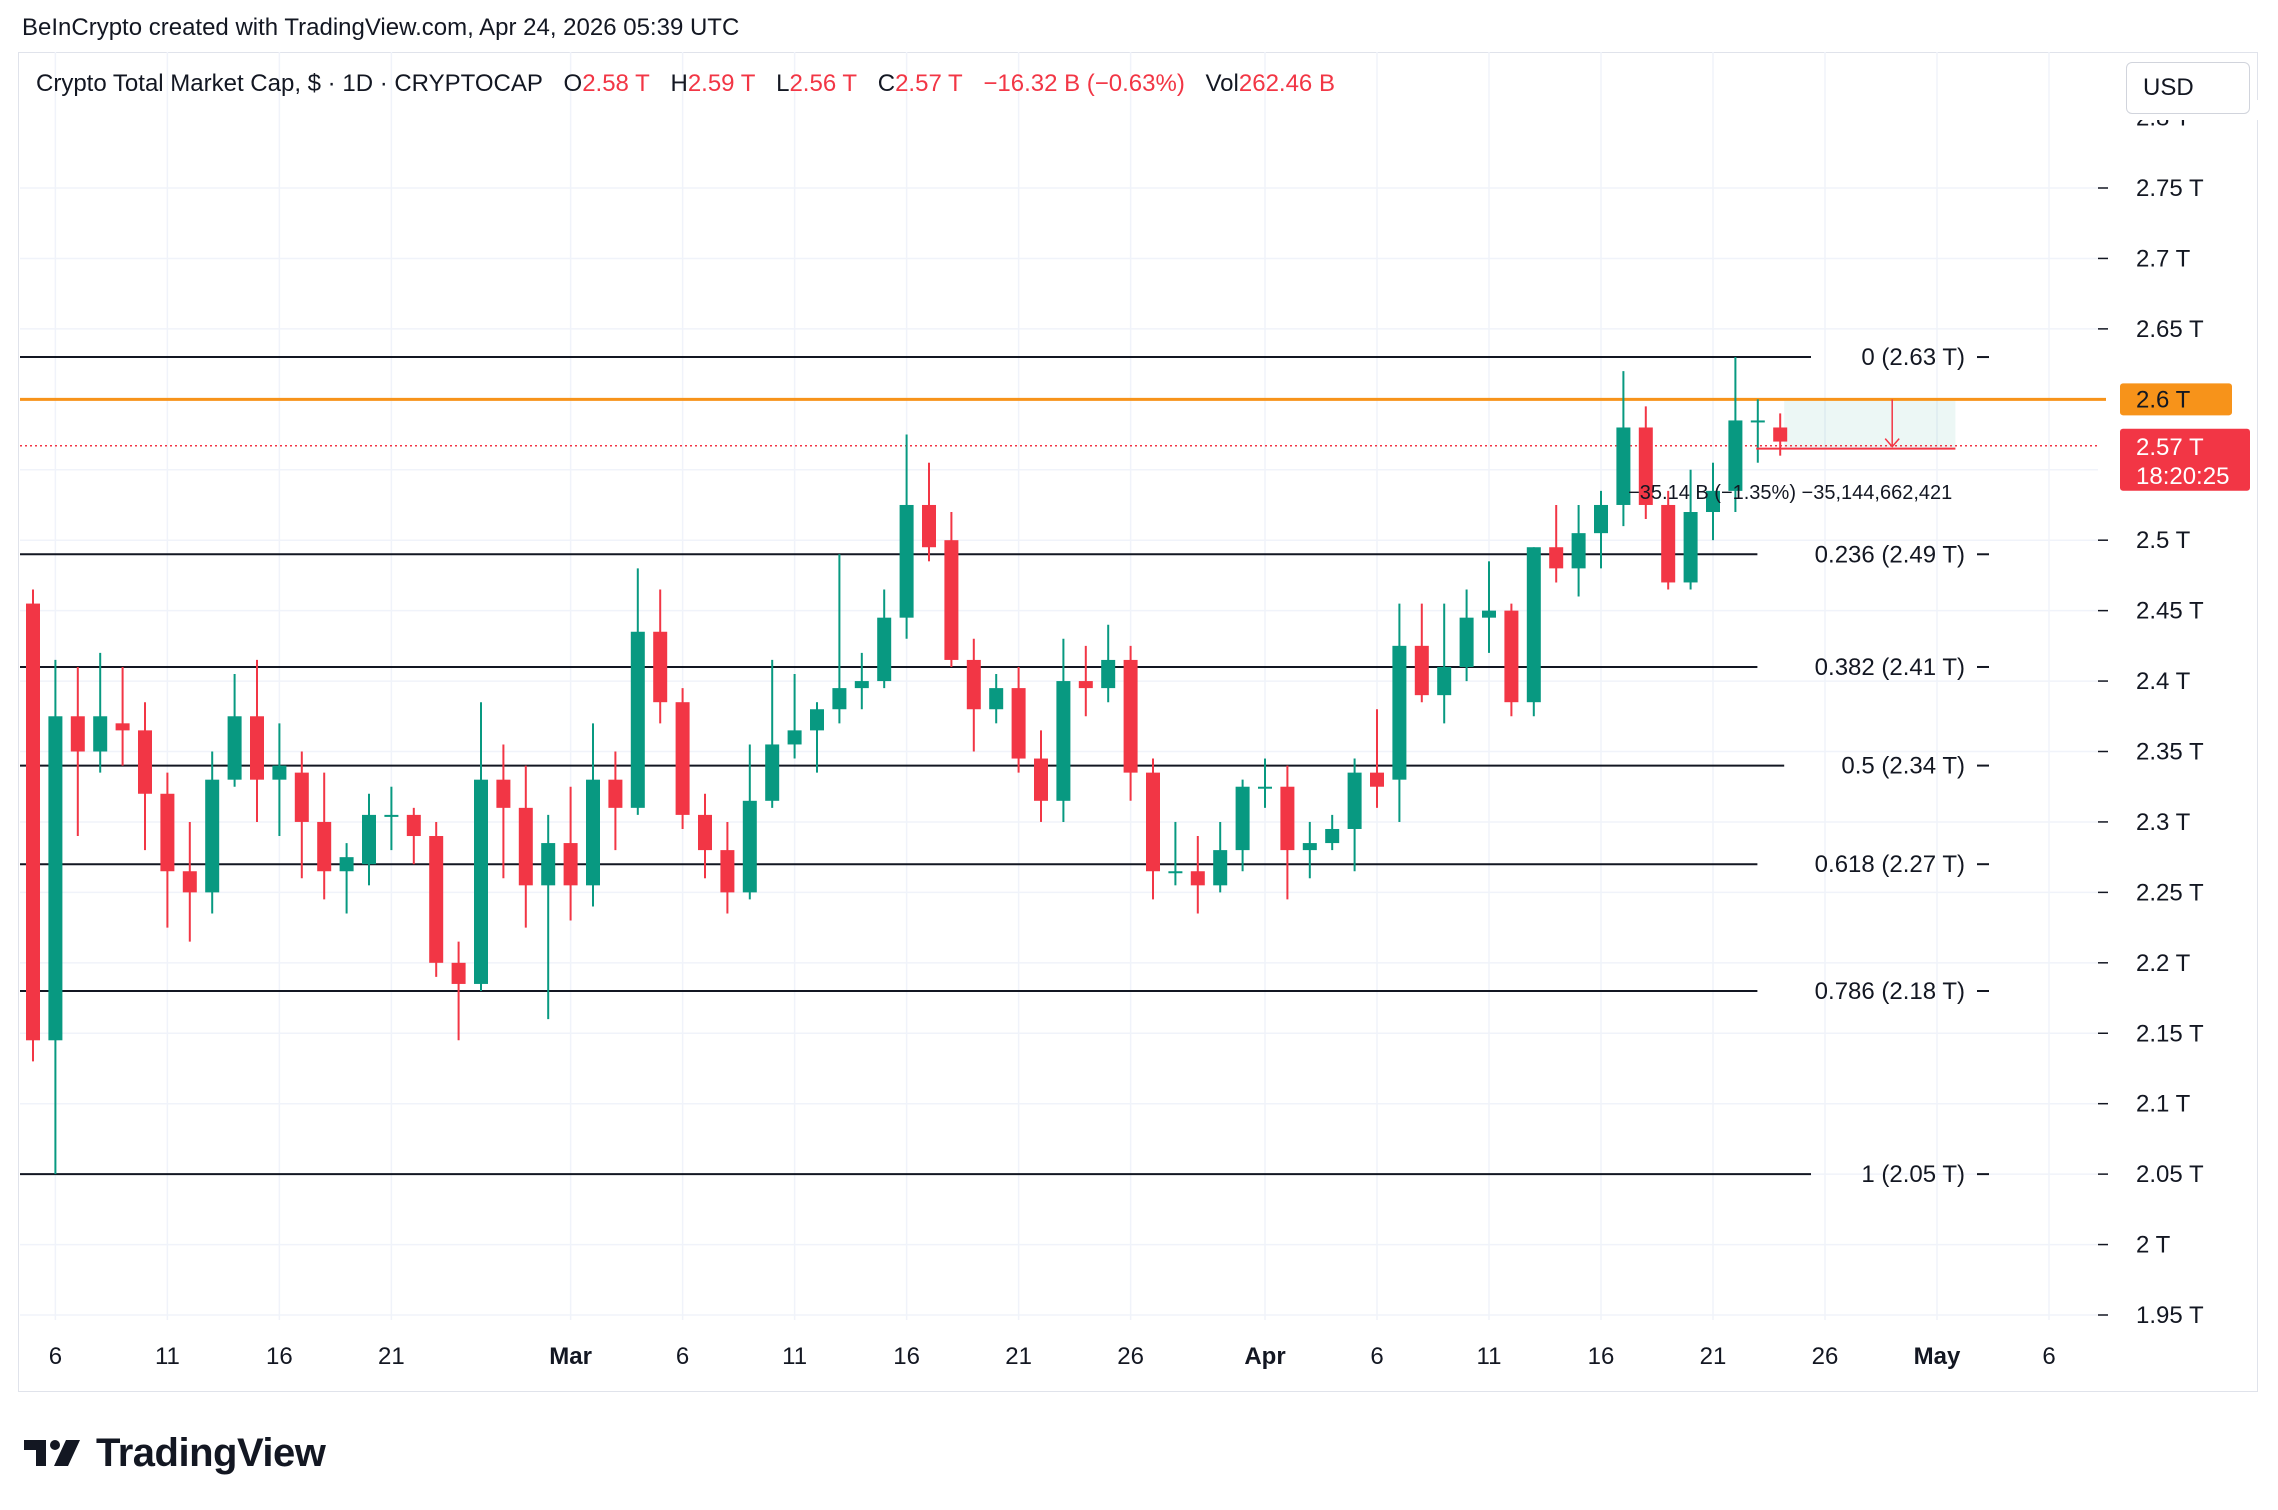  I want to click on resistance-price-tag, so click(2176, 399).